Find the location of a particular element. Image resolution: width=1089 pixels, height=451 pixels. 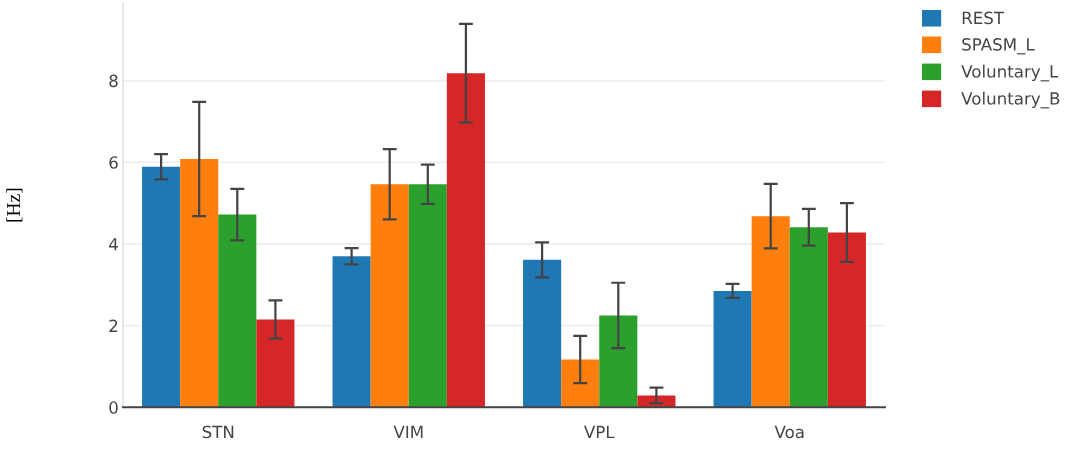

legend-label: Voluntary_B is located at coordinates (1010, 100).